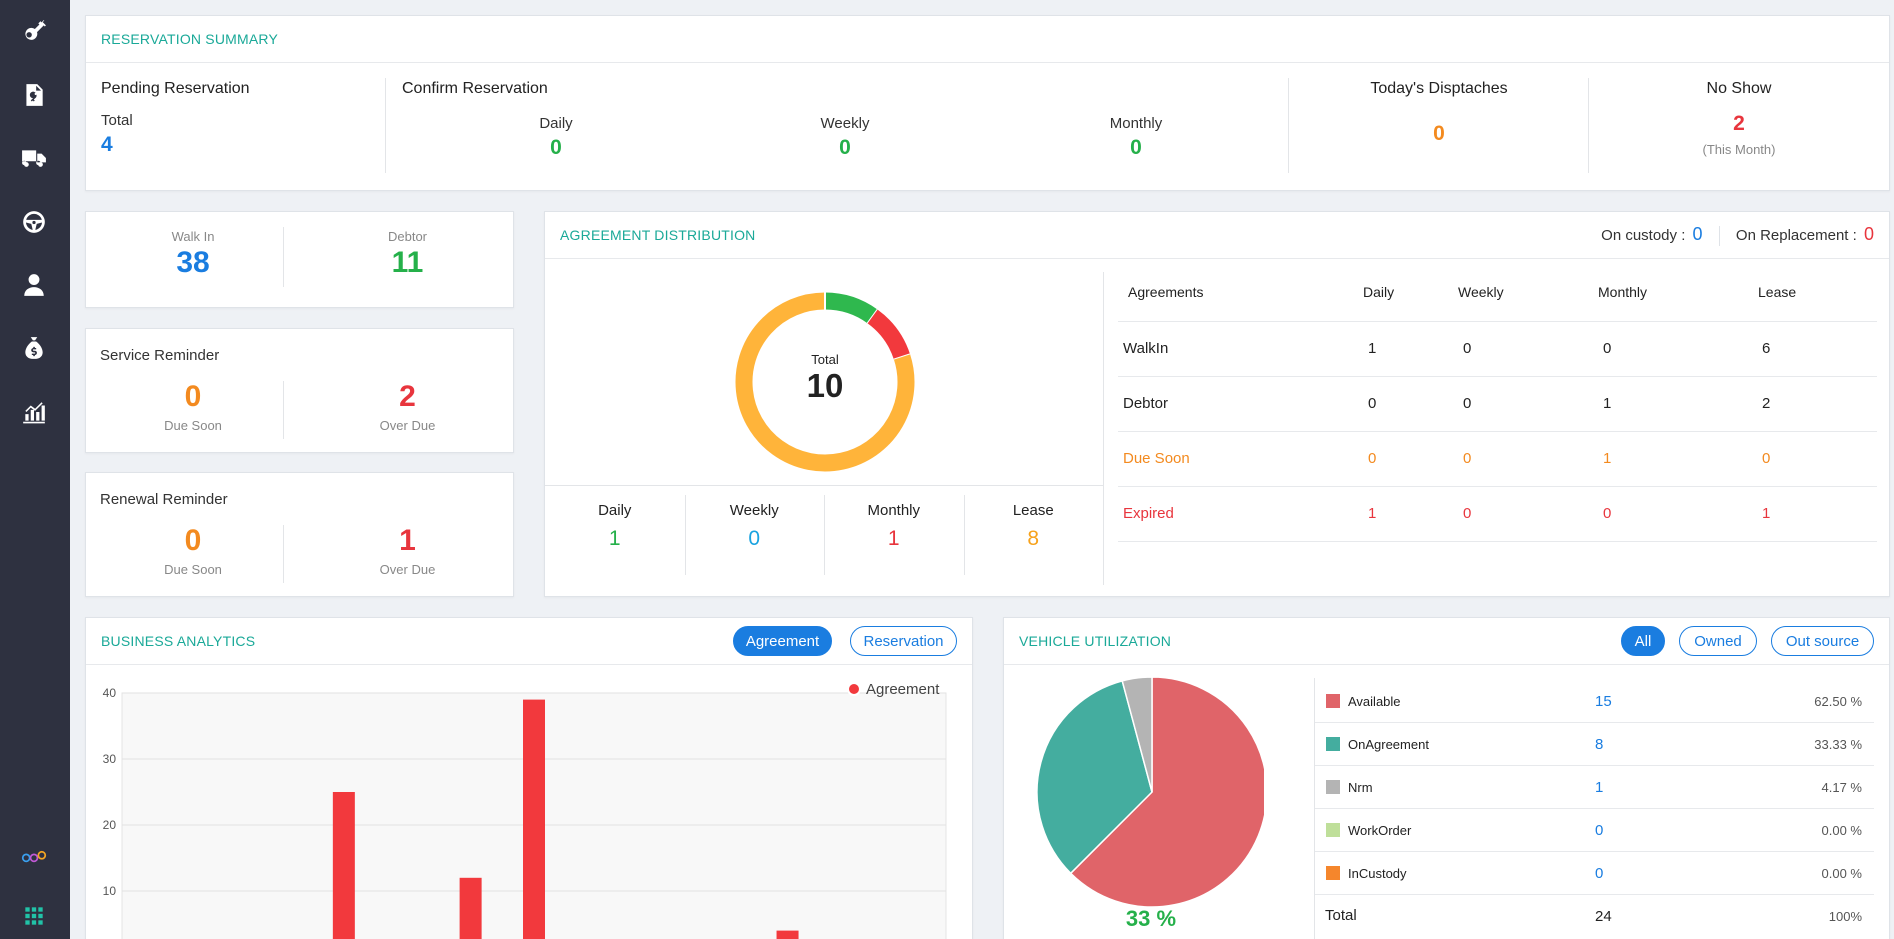  Describe the element at coordinates (1137, 734) in the screenshot. I see `pie-slice-nrm` at that location.